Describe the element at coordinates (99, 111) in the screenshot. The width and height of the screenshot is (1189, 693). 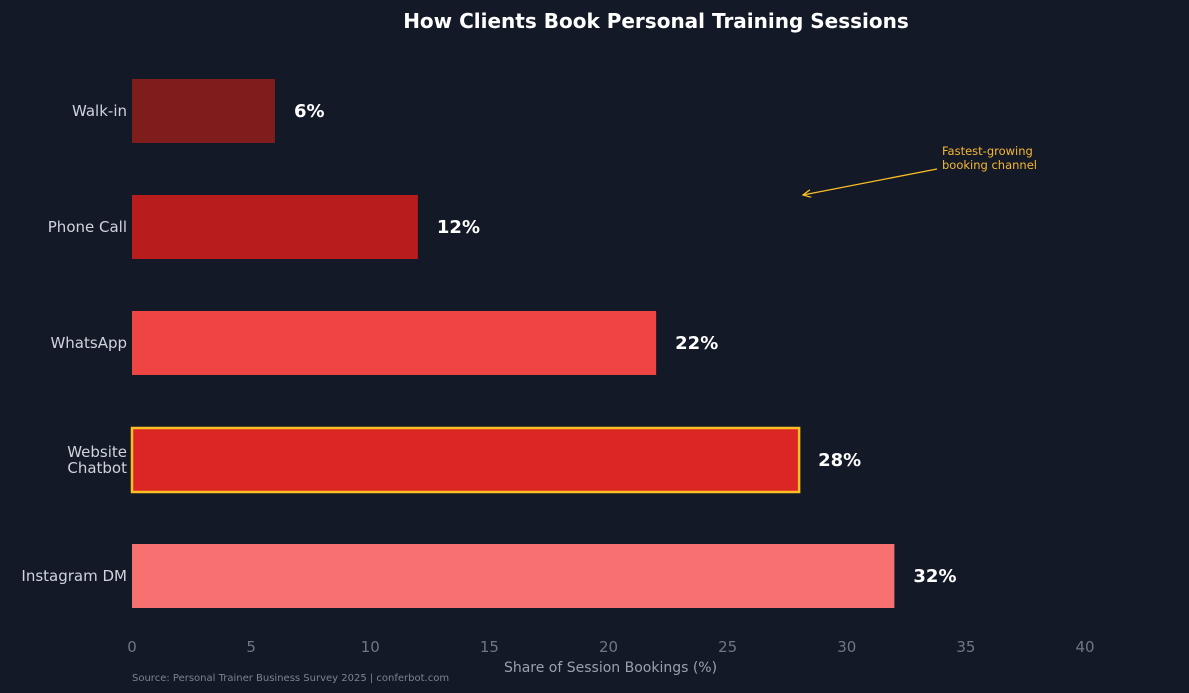
I see `category-label-walk-in: Walk-in` at that location.